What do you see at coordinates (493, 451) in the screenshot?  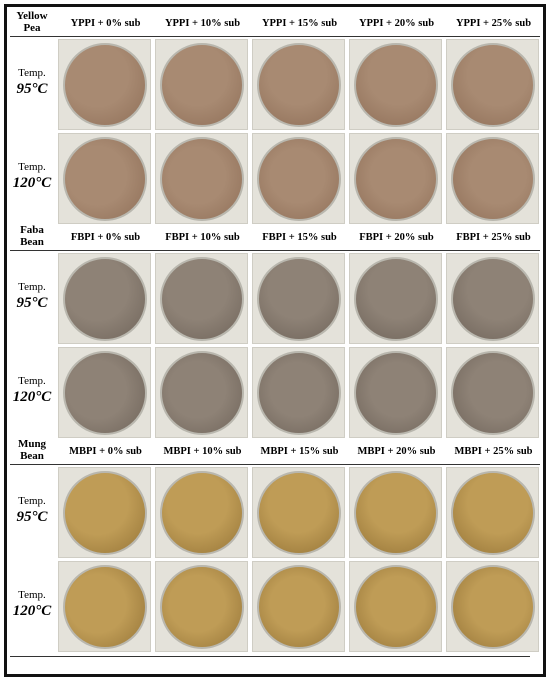 I see `column-header: MBPI + 25% sub` at bounding box center [493, 451].